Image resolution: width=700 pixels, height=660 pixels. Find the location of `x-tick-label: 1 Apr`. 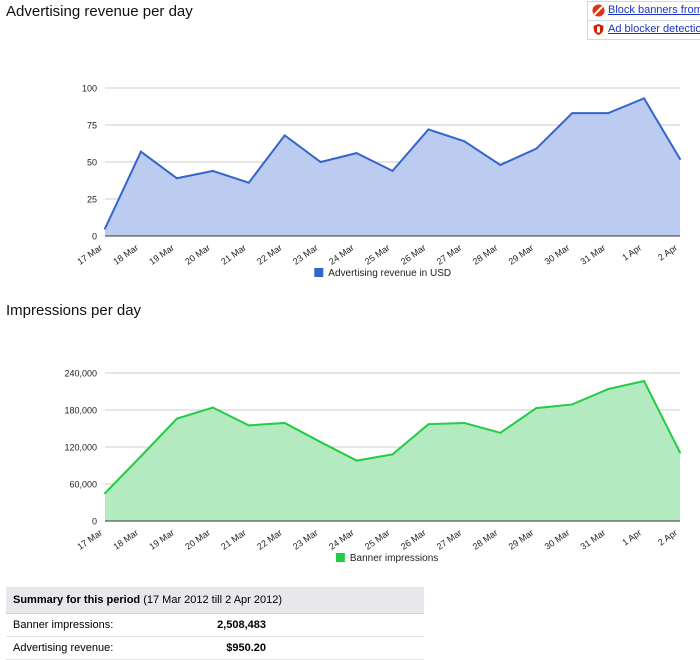

x-tick-label: 1 Apr is located at coordinates (631, 537).